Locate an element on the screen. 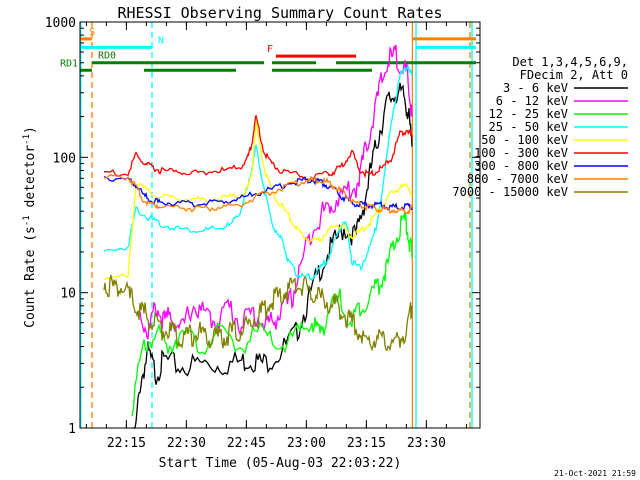  y-axis-label-exponent: -1 is located at coordinates (27, 220).